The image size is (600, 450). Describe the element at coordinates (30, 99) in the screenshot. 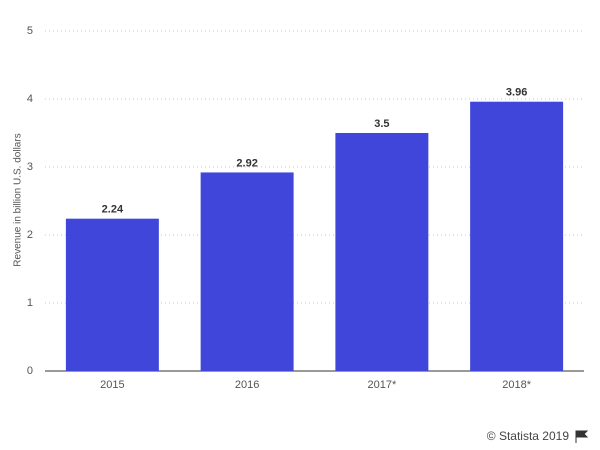

I see `y-tick-label: 4` at that location.